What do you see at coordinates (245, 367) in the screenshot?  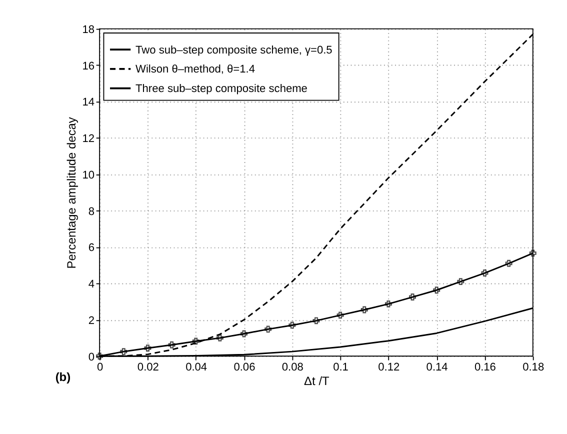 I see `x-tick-label: 0.06` at bounding box center [245, 367].